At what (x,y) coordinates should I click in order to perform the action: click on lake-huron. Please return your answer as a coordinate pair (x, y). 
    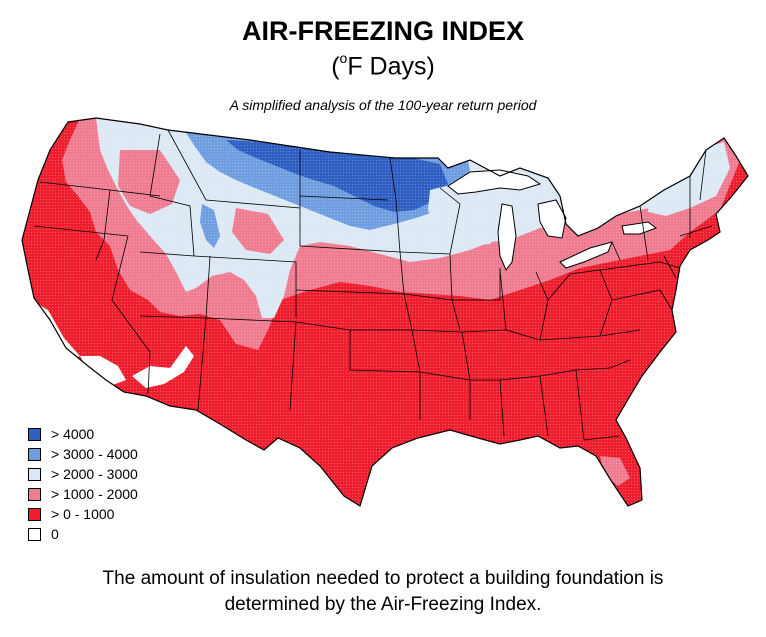
    Looking at the image, I should click on (552, 219).